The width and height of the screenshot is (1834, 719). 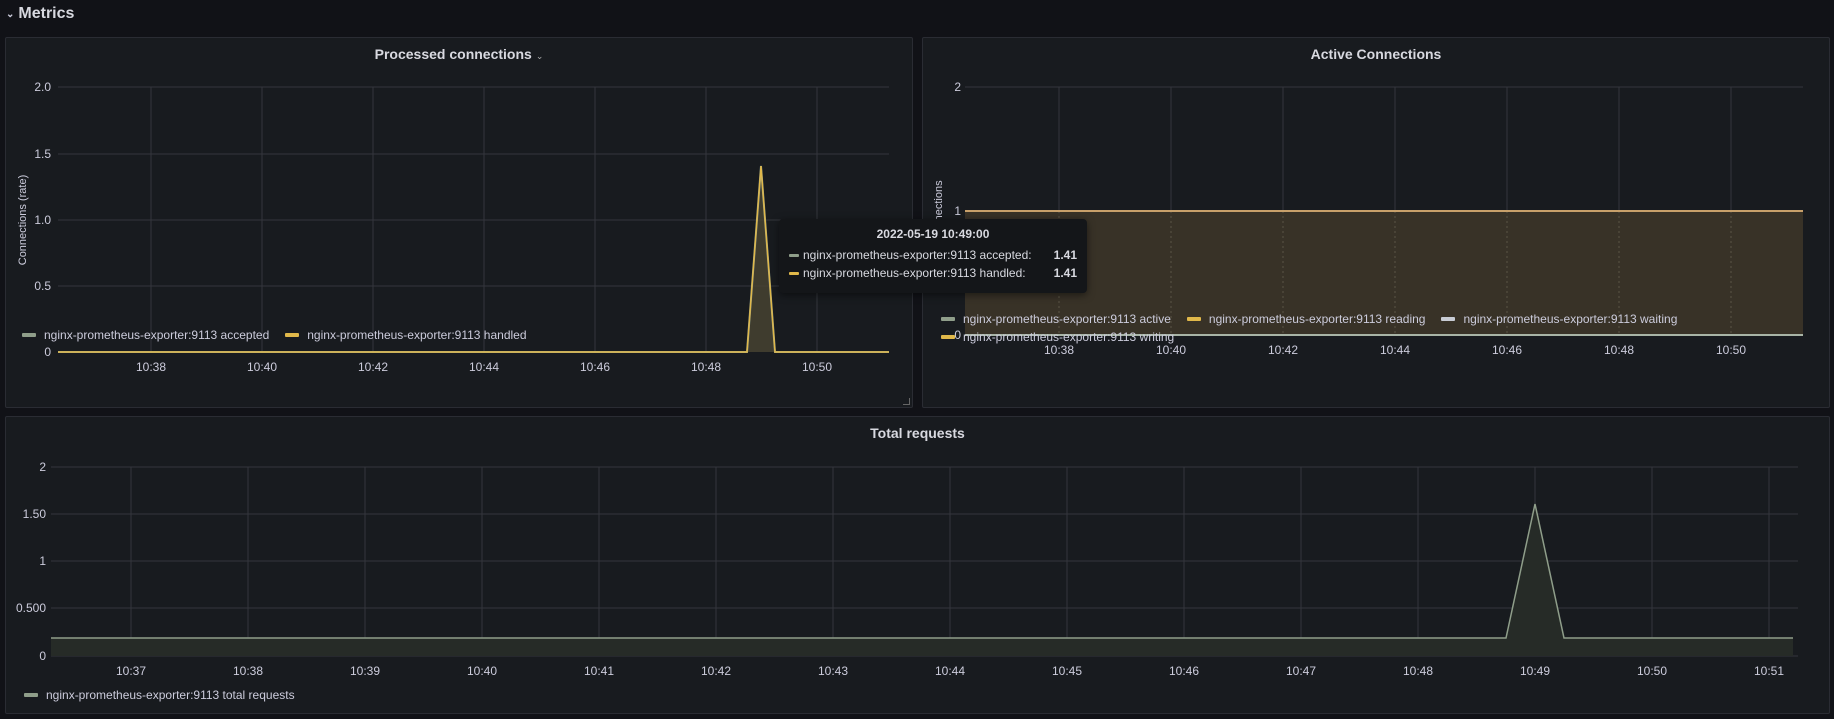 What do you see at coordinates (1570, 319) in the screenshot?
I see `legend-label: nginx-prometheus-exporter:9113 waiting` at bounding box center [1570, 319].